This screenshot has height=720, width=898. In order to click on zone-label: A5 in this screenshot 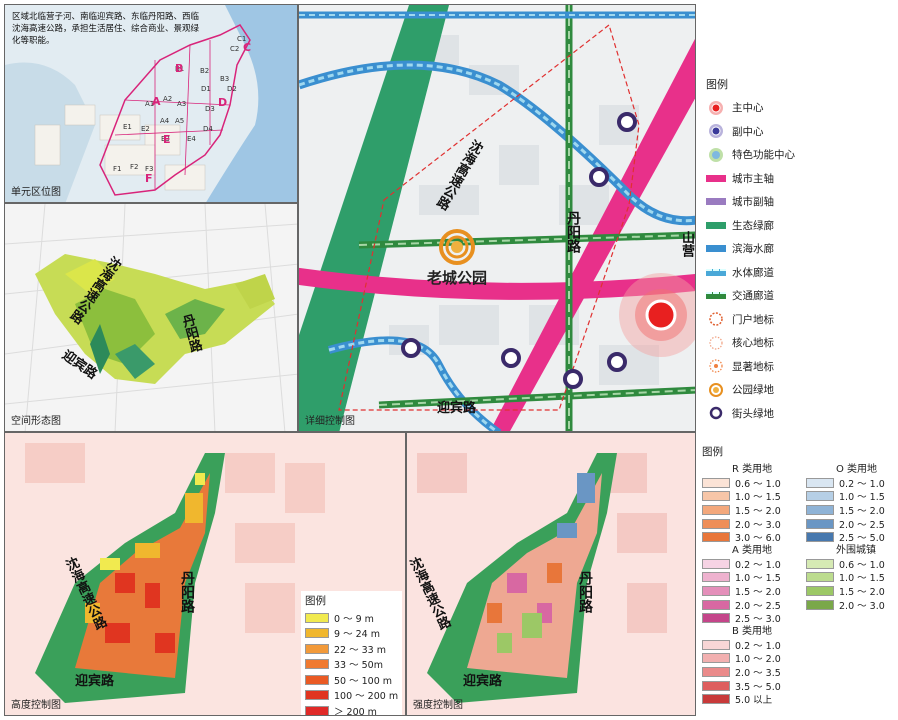, I will do `click(180, 121)`.